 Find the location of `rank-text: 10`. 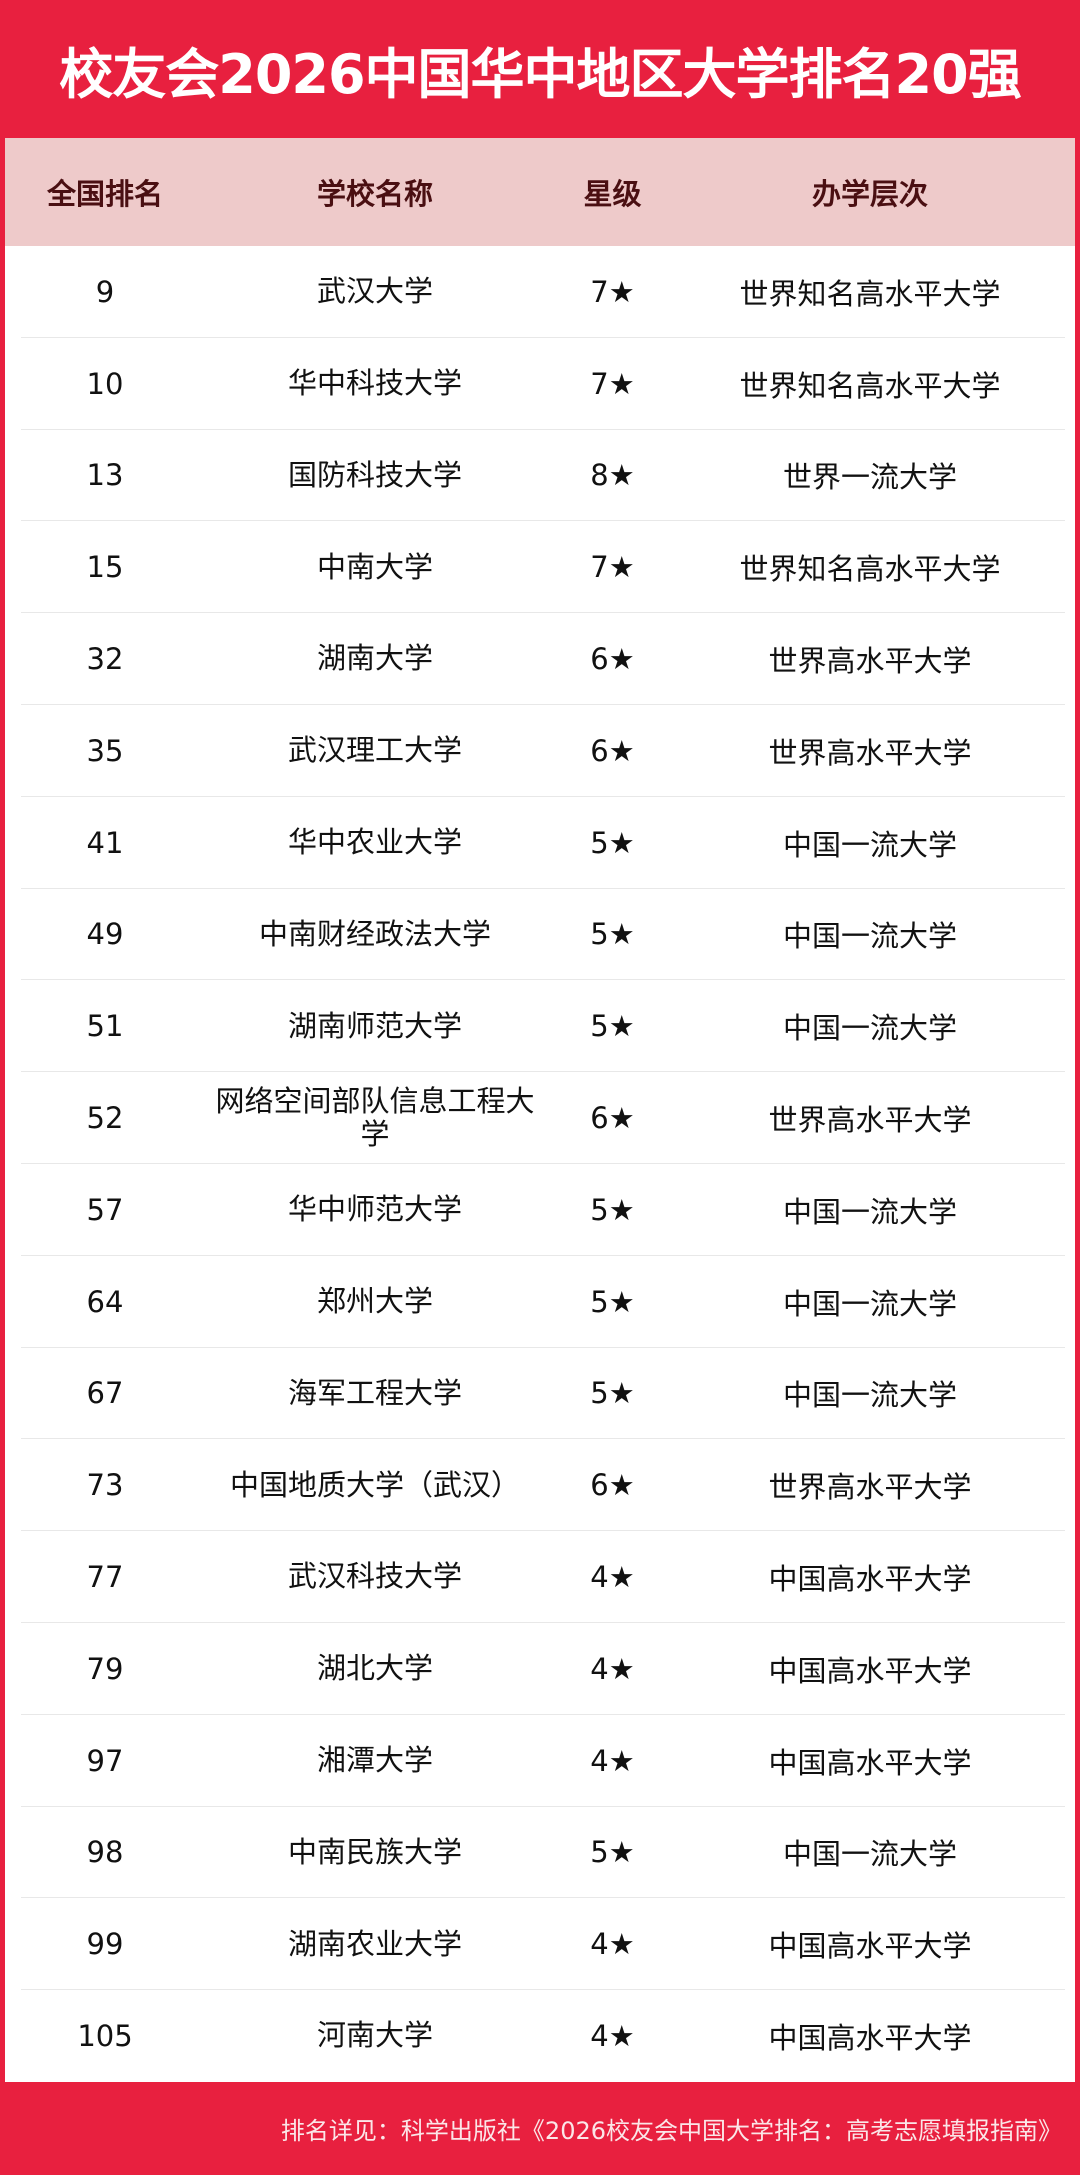

rank-text: 10 is located at coordinates (105, 383).